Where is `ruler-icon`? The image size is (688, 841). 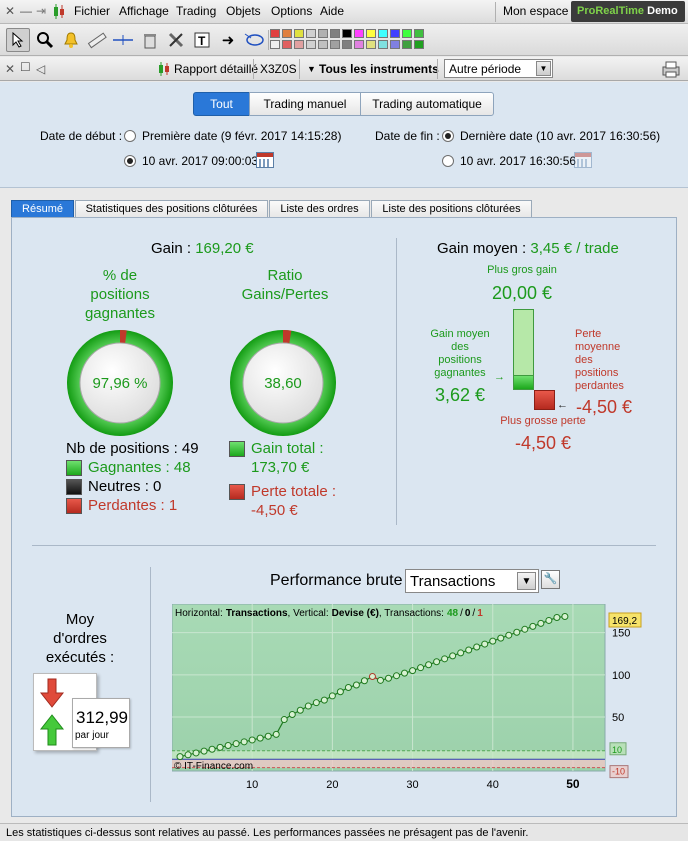
ruler-icon is located at coordinates (97, 40).